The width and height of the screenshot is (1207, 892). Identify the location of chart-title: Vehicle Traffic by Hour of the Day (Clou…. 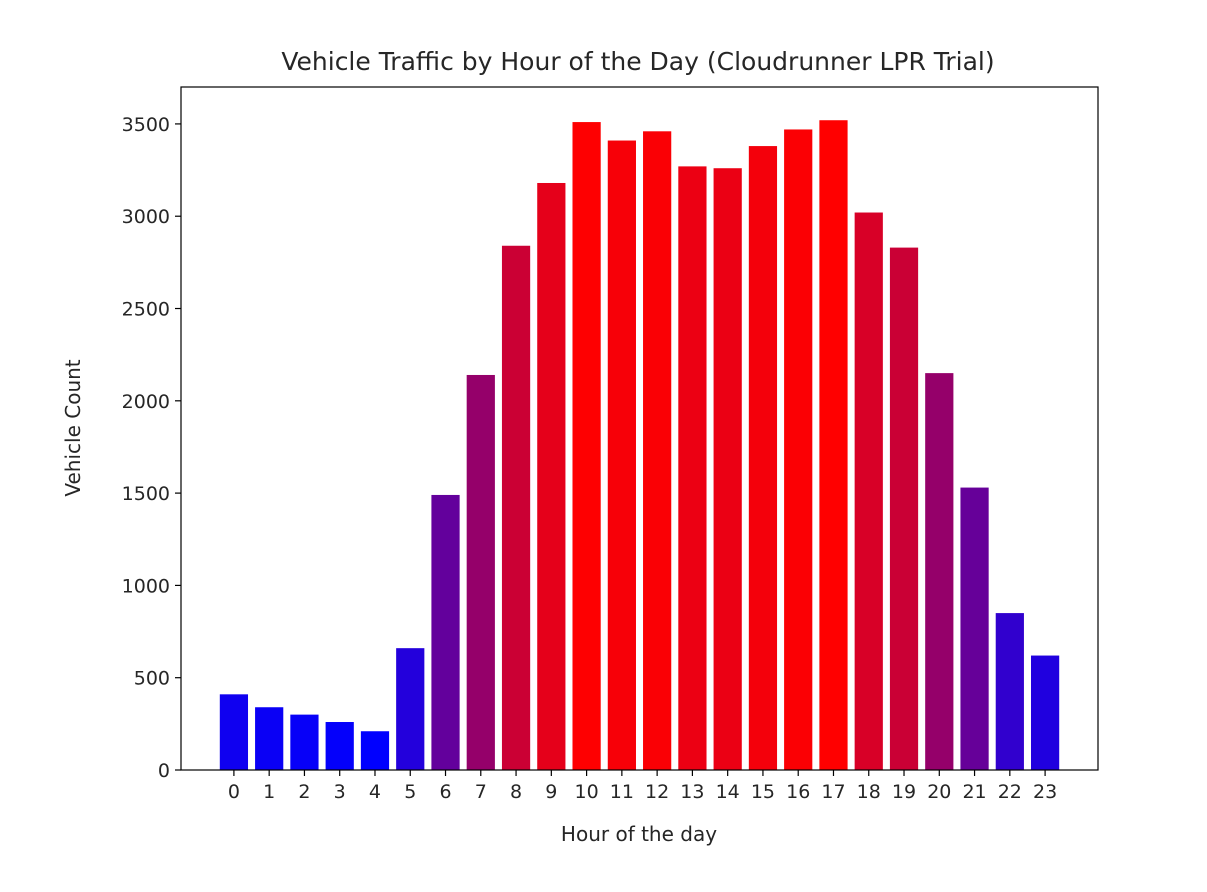
(637, 61).